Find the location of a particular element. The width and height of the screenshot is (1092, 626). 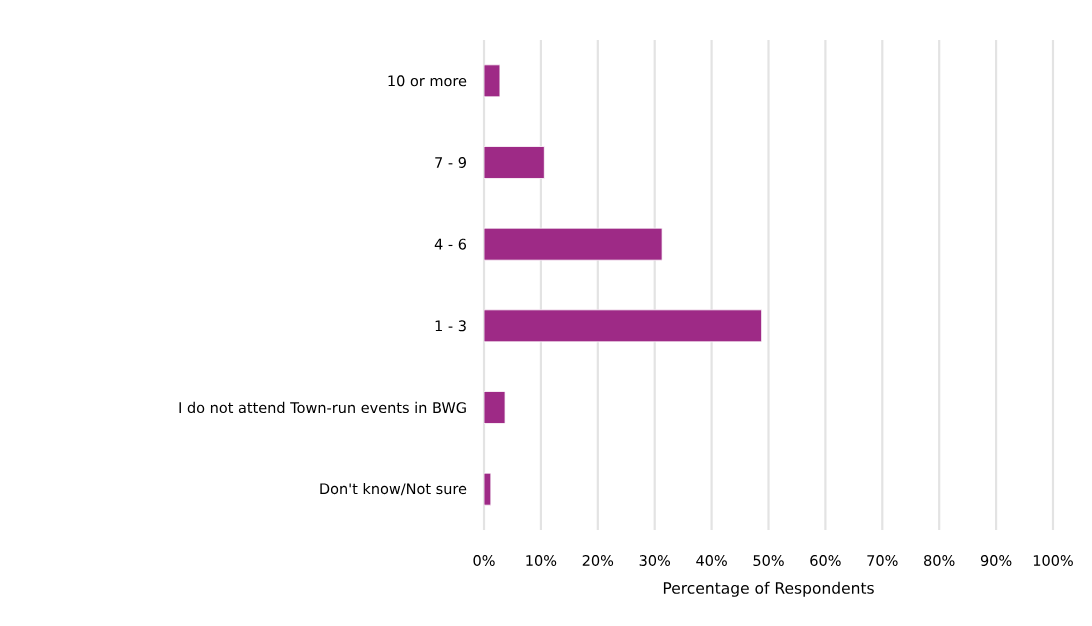

x-tick-label: 80% is located at coordinates (939, 560).